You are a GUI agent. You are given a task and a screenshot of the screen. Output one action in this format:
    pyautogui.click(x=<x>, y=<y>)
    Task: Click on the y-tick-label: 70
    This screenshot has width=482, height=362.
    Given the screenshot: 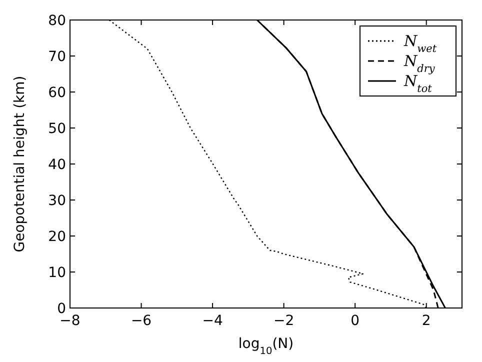 What is the action you would take?
    pyautogui.click(x=57, y=57)
    